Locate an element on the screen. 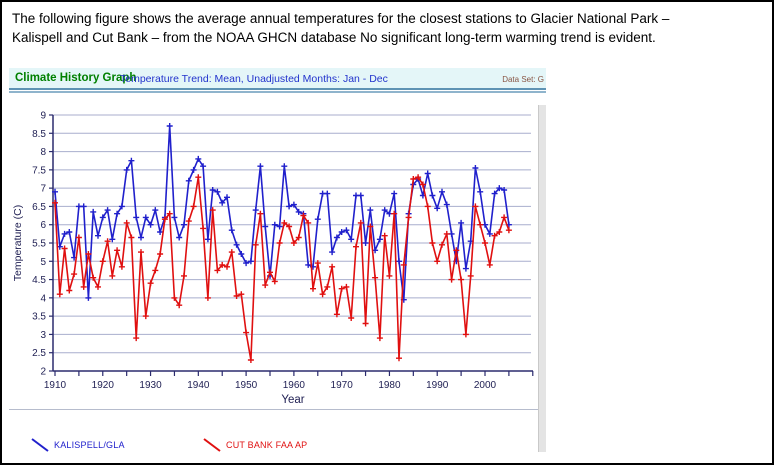 The image size is (774, 465). svg-text: 2 is located at coordinates (43, 371).